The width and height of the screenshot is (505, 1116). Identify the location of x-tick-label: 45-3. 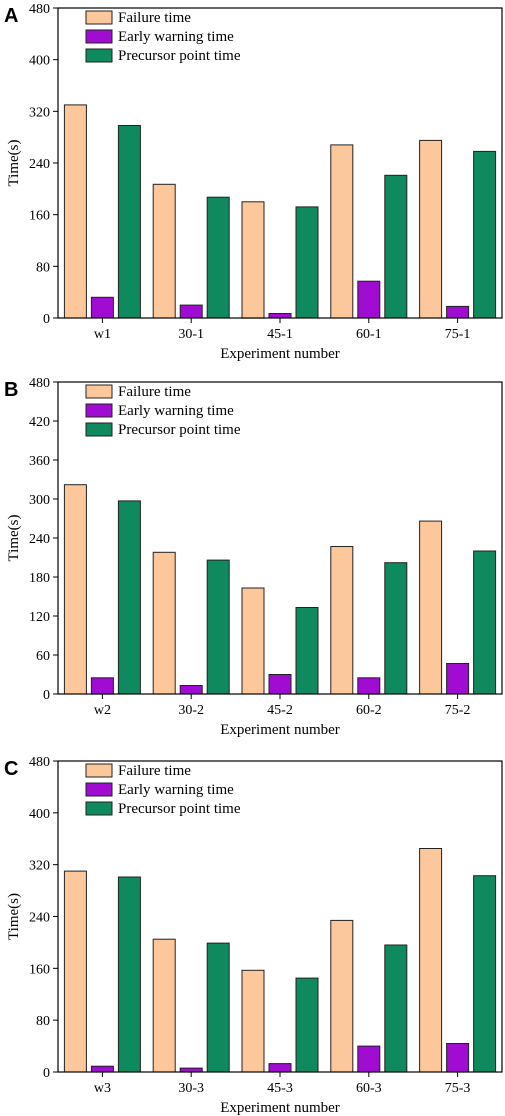
(280, 1088).